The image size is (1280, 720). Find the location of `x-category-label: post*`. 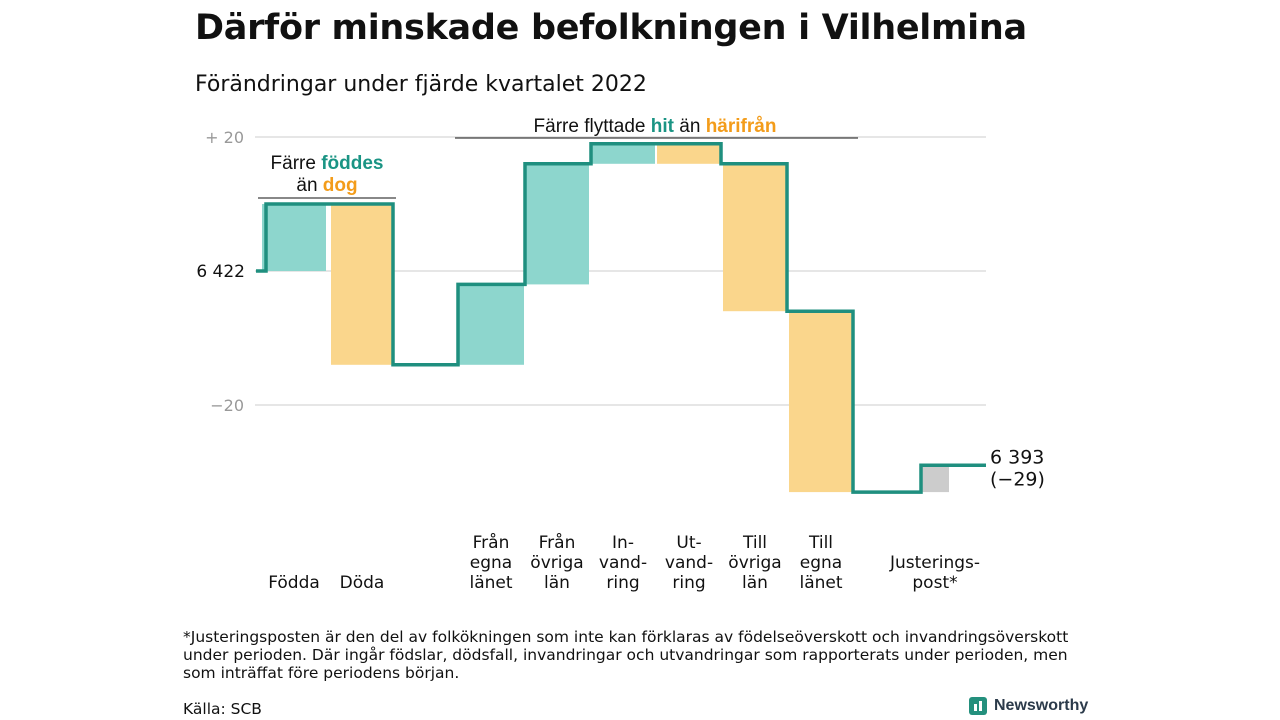

x-category-label: post* is located at coordinates (934, 583).